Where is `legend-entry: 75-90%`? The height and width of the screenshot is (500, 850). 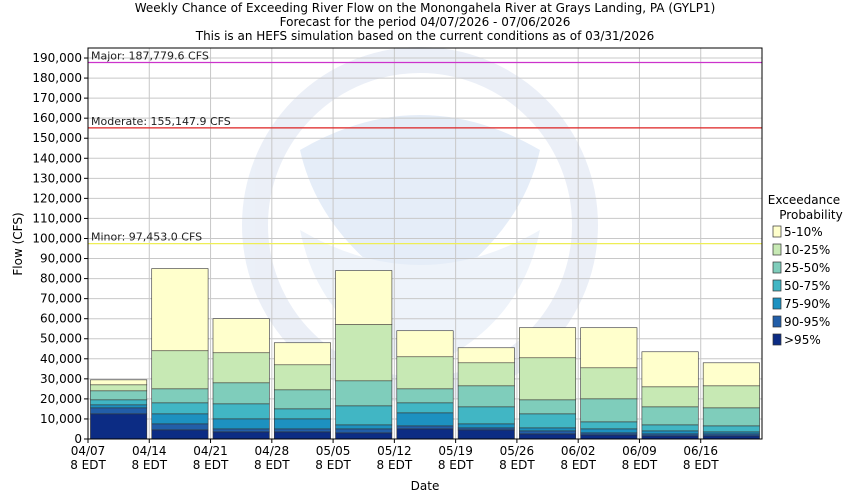 legend-entry: 75-90% is located at coordinates (807, 304).